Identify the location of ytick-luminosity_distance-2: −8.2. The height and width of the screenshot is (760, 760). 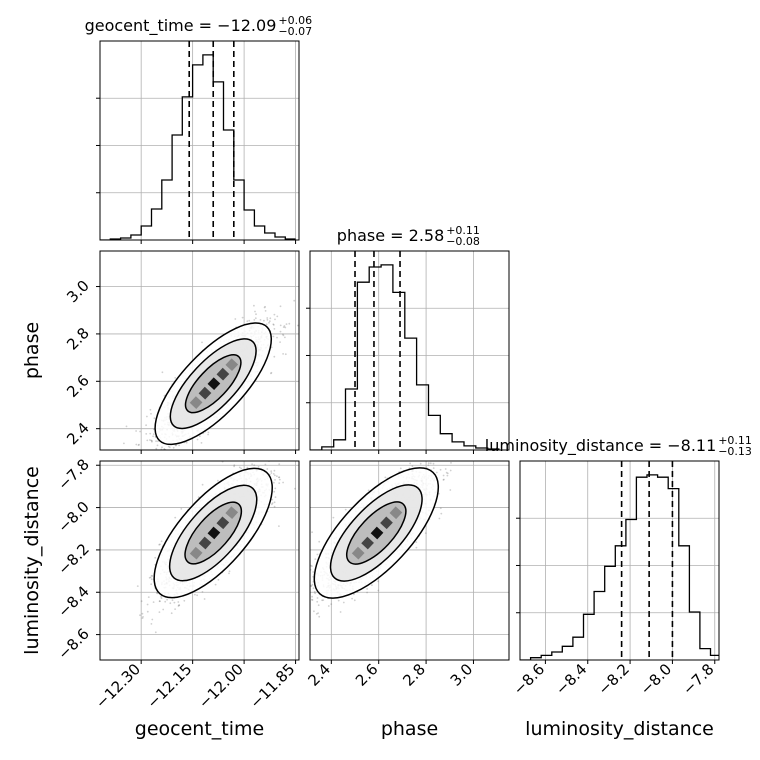
(73, 559).